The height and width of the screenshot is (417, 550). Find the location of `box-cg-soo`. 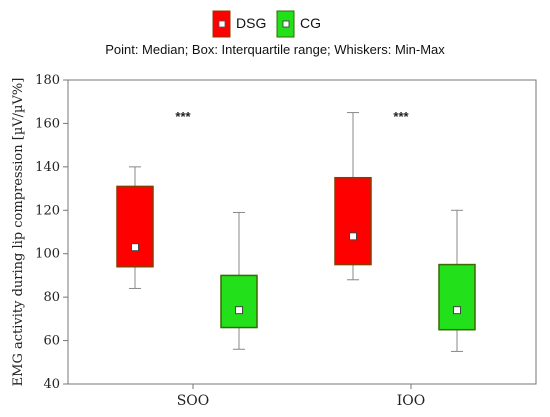

box-cg-soo is located at coordinates (239, 280).